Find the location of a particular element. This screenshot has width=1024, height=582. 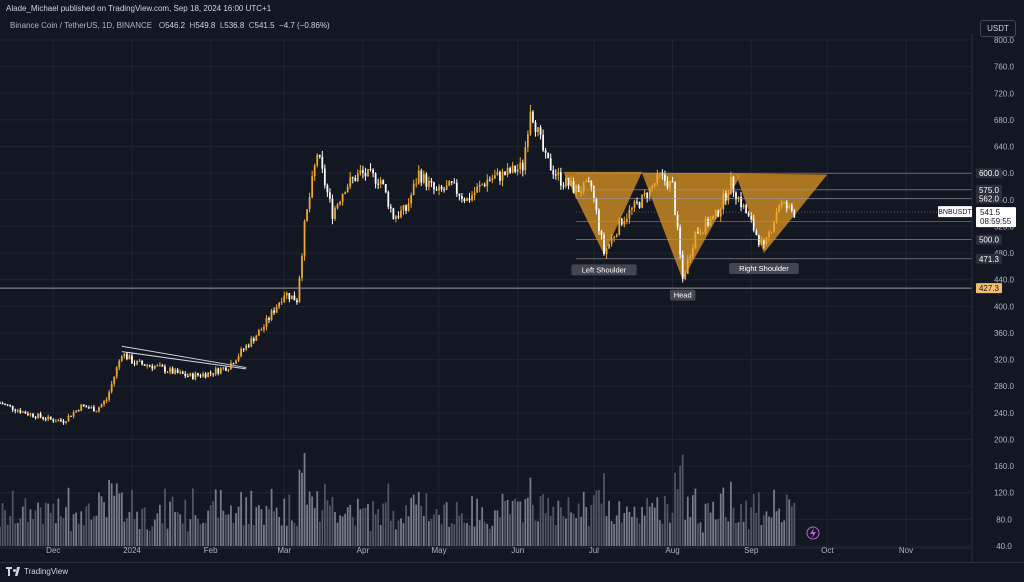

price-tick-label: 720.0 is located at coordinates (1004, 93).